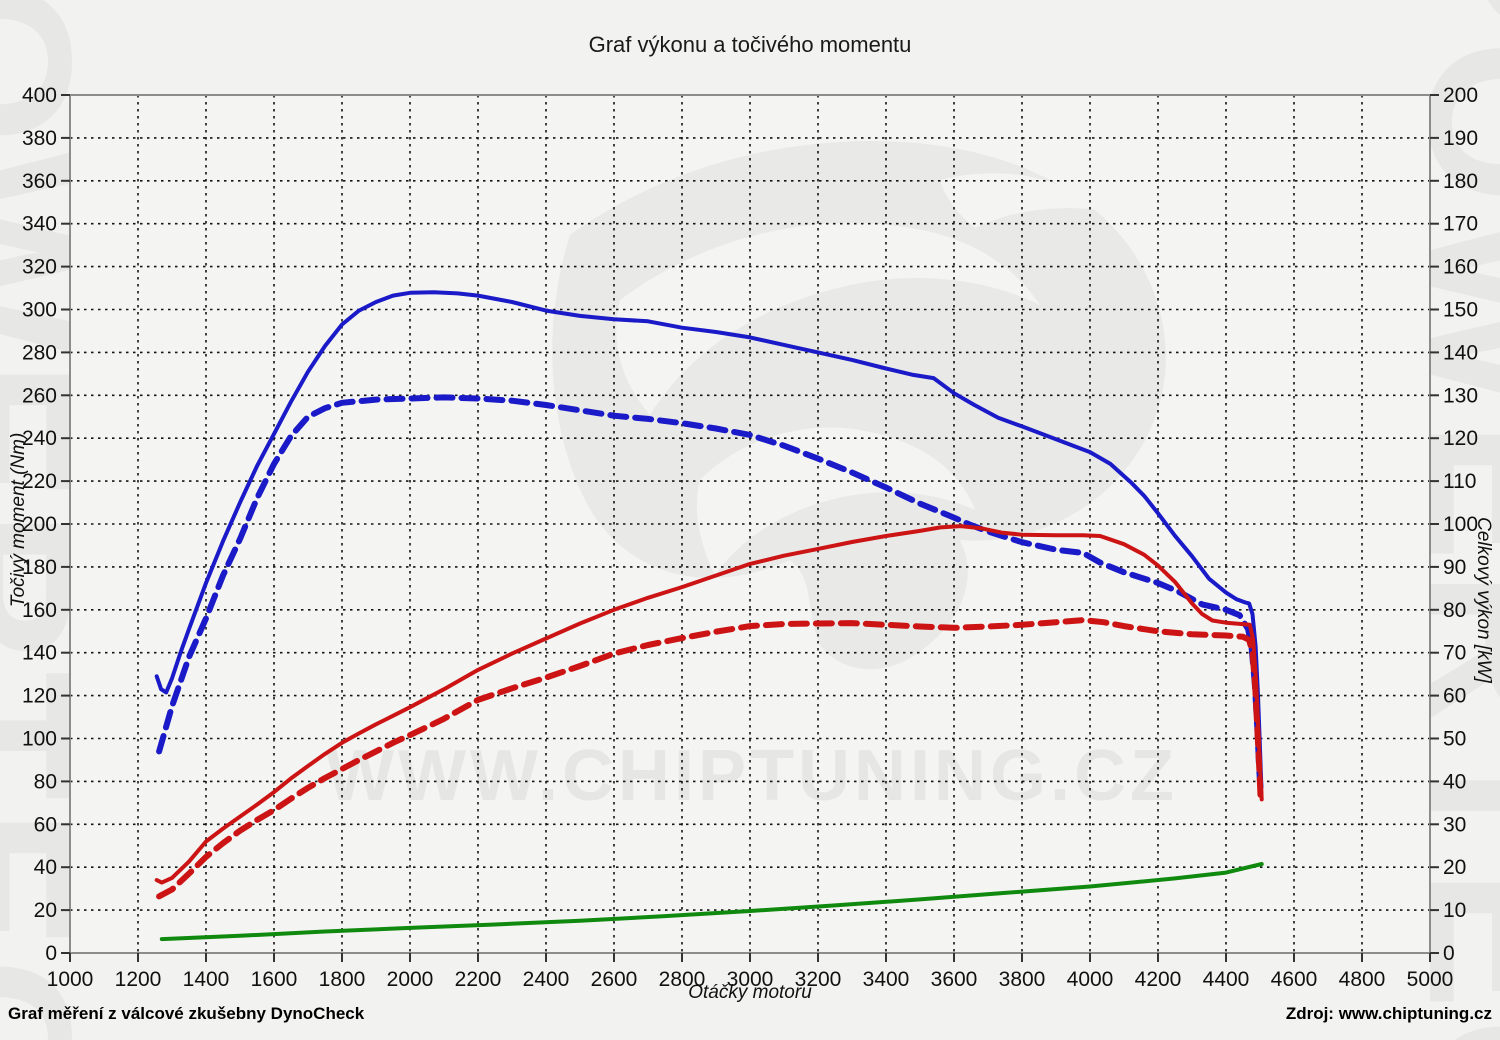 The width and height of the screenshot is (1500, 1040). Describe the element at coordinates (1454, 696) in the screenshot. I see `y-right-tick-label: 60` at that location.